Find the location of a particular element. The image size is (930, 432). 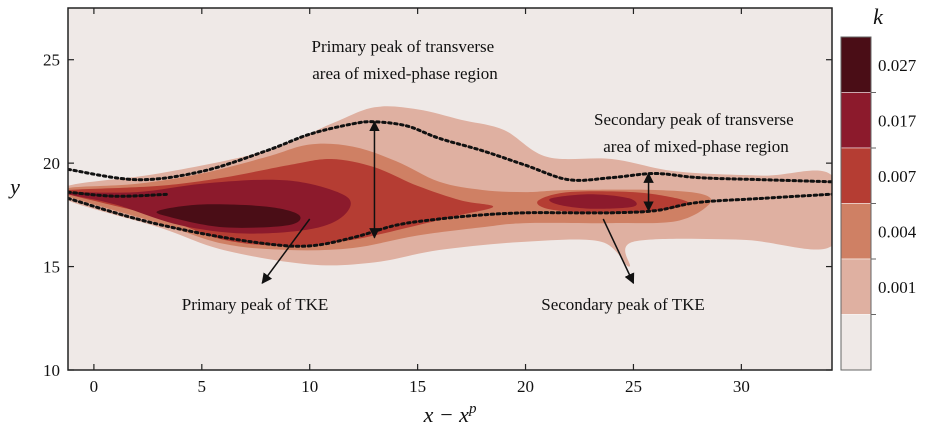

colorbar-label: 0.017 is located at coordinates (897, 120).